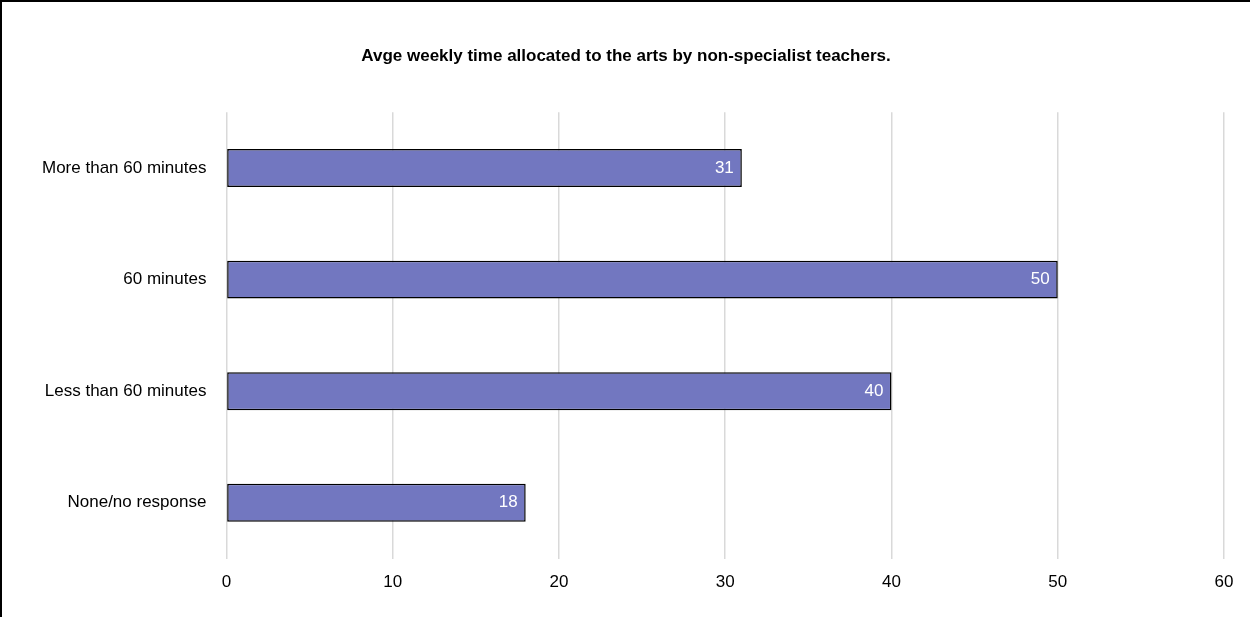  I want to click on x-tick-label: 20, so click(559, 582).